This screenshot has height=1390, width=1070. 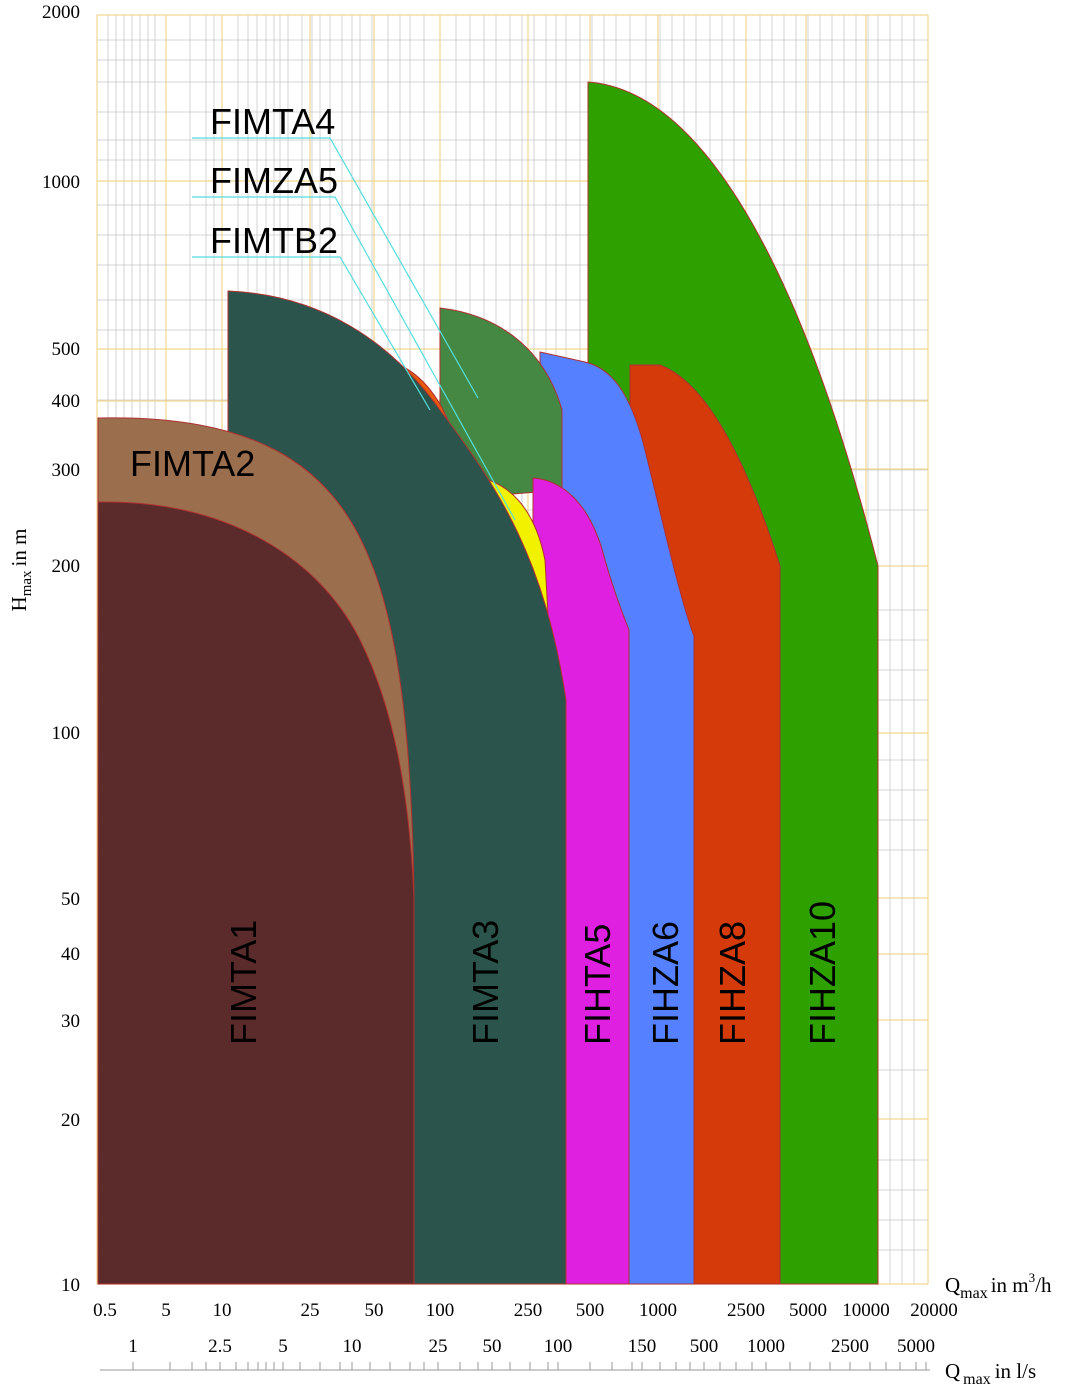 What do you see at coordinates (822, 973) in the screenshot?
I see `region-label-fihza10: FIHZA10` at bounding box center [822, 973].